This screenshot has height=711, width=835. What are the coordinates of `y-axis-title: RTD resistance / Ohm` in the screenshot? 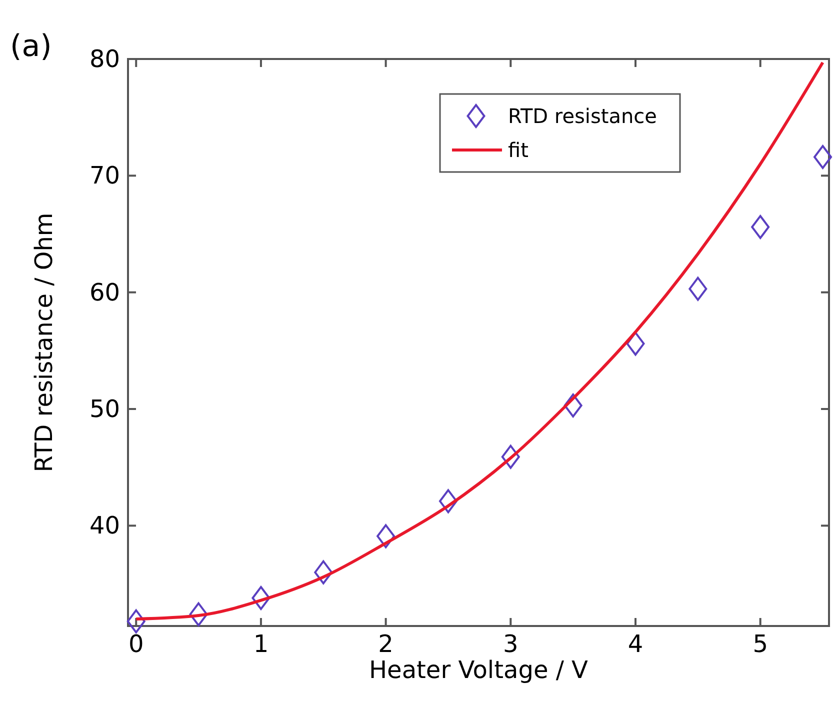 It's located at (44, 342).